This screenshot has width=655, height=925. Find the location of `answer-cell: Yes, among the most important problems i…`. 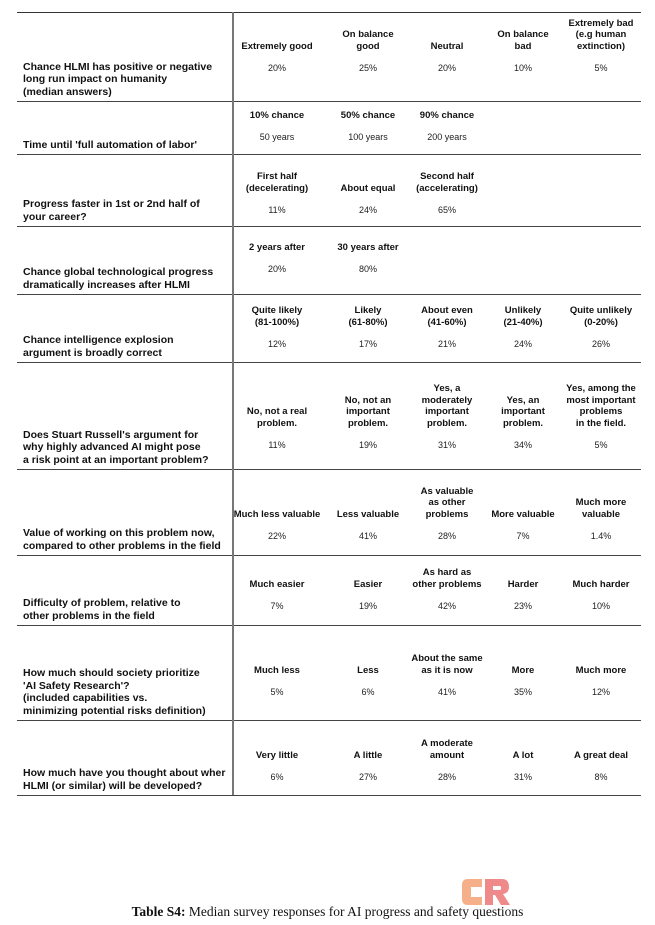

answer-cell: Yes, among the most important problems i… is located at coordinates (601, 417).